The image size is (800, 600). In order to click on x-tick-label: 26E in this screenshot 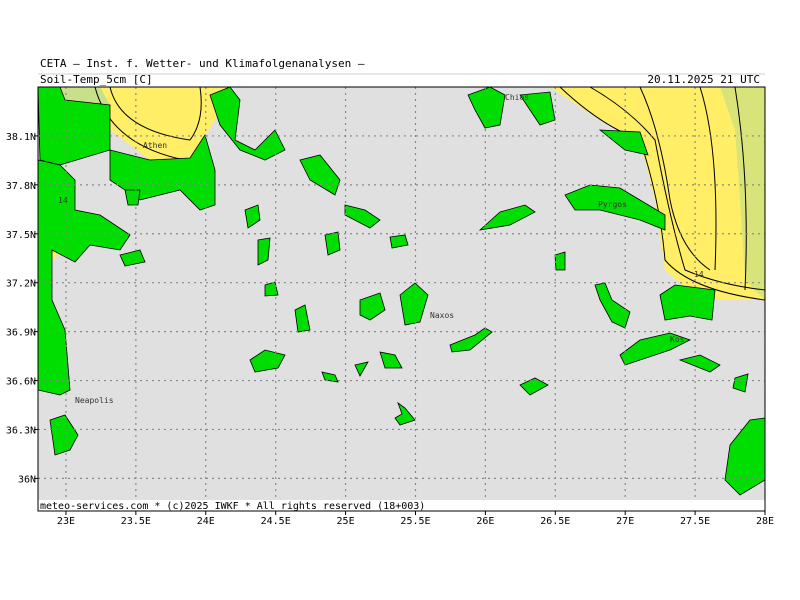, I will do `click(485, 521)`.